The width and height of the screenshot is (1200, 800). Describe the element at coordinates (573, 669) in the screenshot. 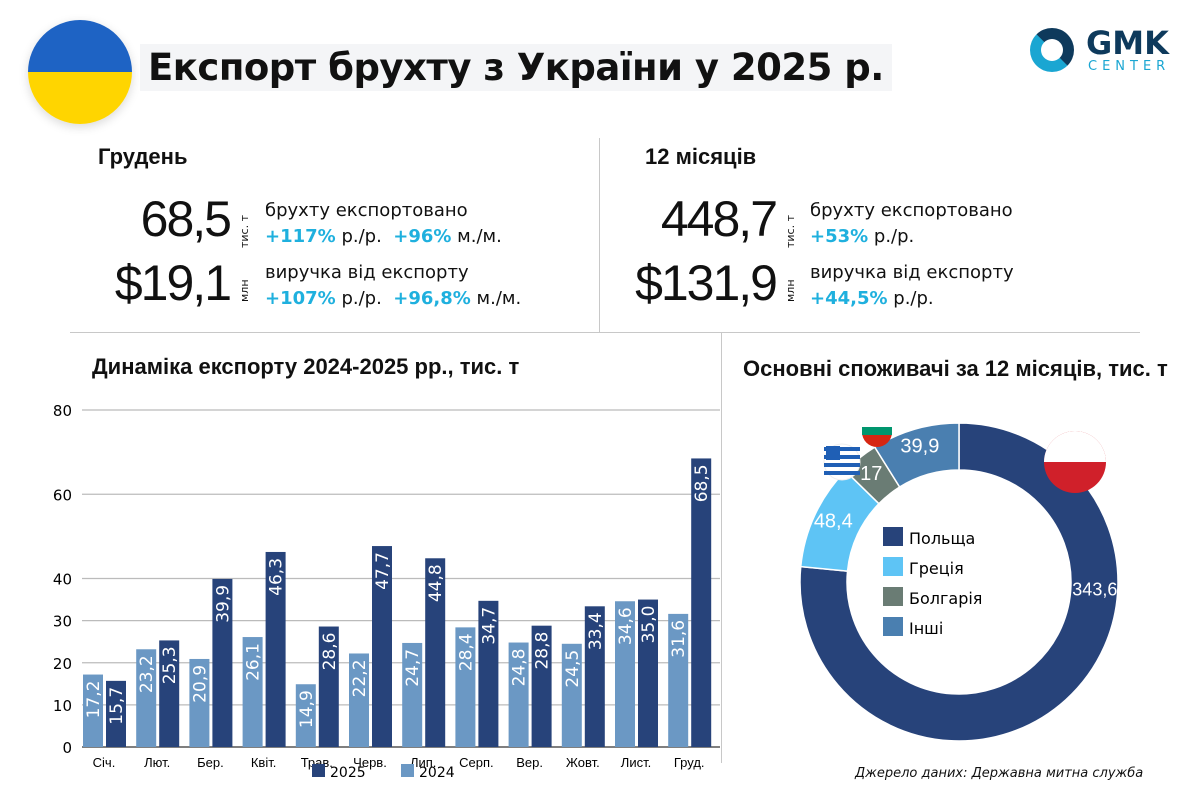

I see `bar-value-label: 24,5` at that location.